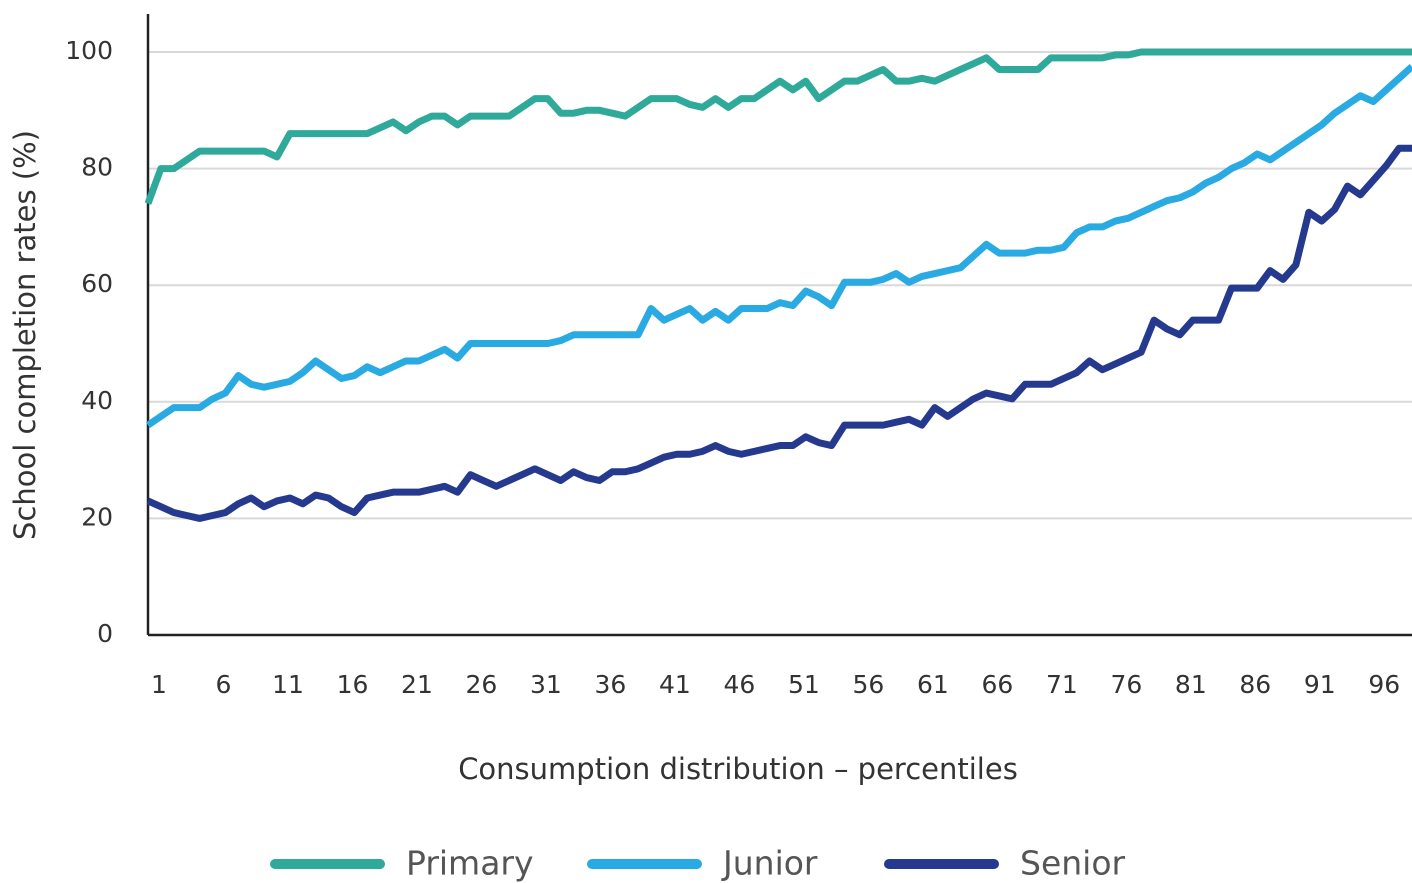  I want to click on y-tick-label: 60, so click(97, 283).